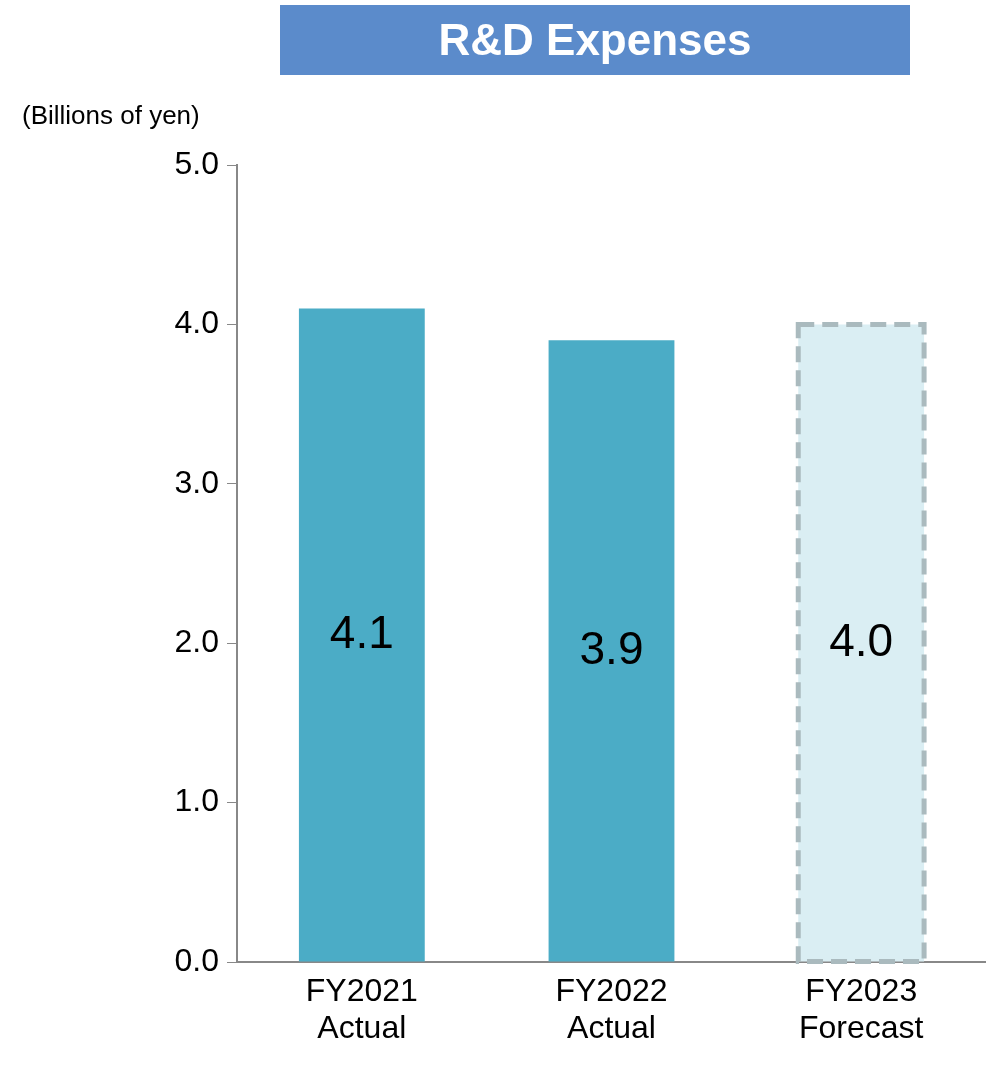 The height and width of the screenshot is (1065, 986). I want to click on x-tick-label: FY2023 Forecast, so click(861, 1009).